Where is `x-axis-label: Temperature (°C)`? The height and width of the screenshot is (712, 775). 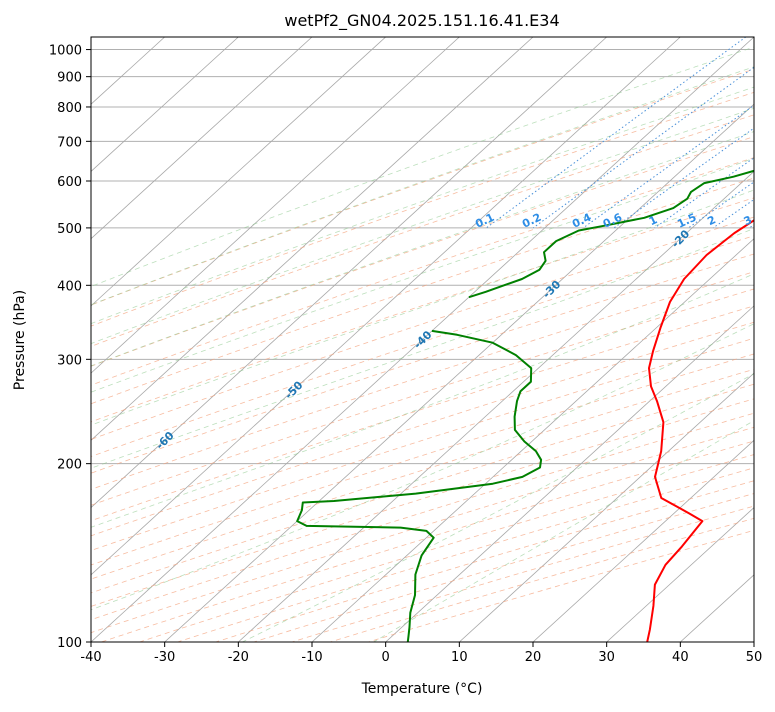 x-axis-label: Temperature (°C) is located at coordinates (422, 689).